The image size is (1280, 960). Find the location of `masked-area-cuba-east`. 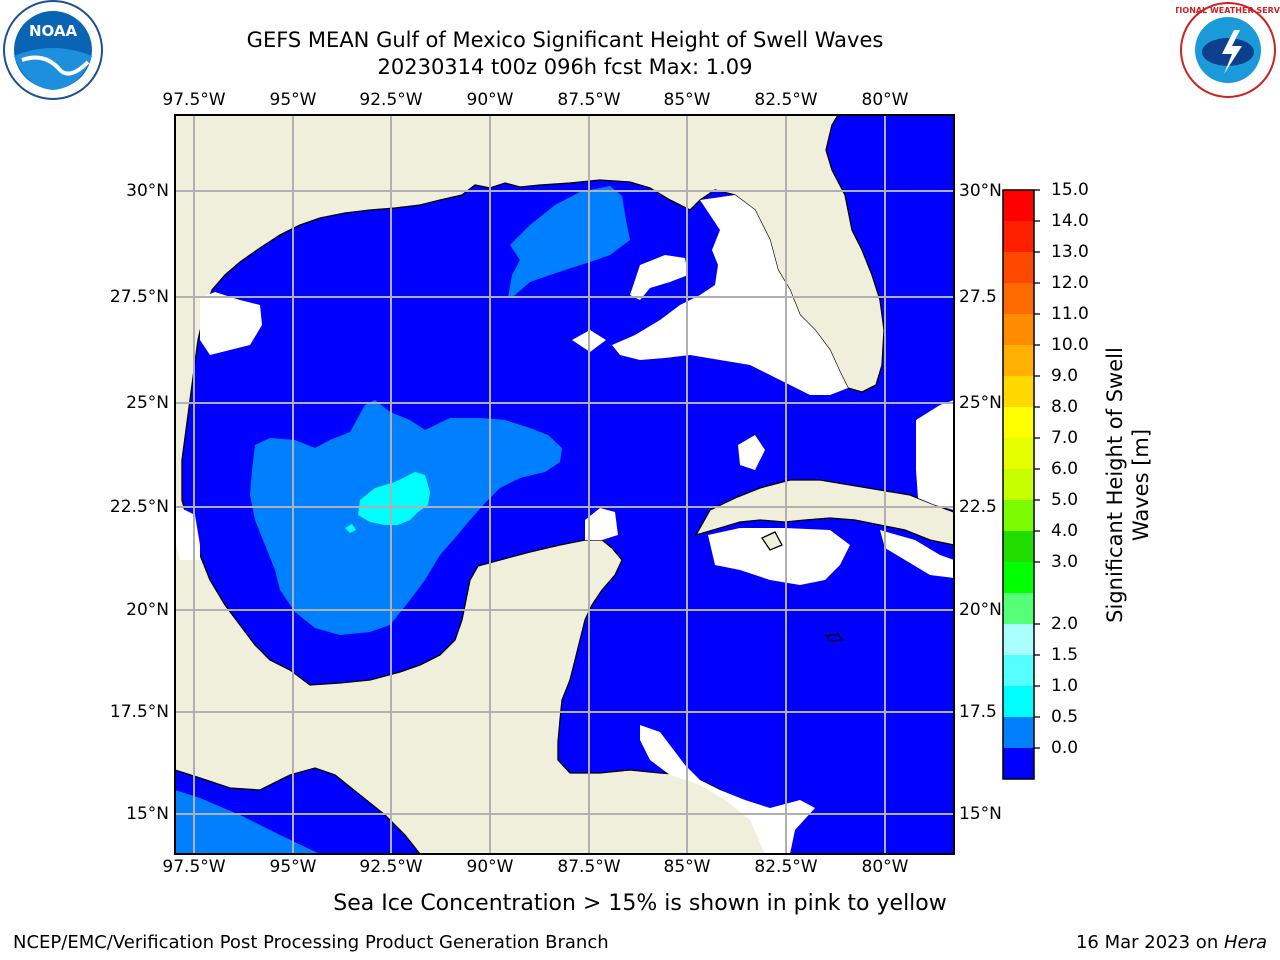

masked-area-cuba-east is located at coordinates (917, 554).